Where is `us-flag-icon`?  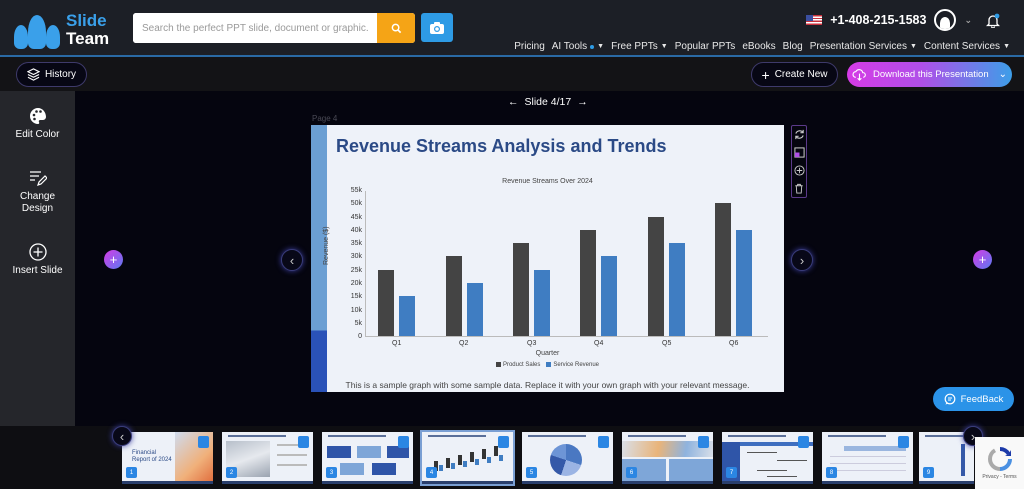 us-flag-icon is located at coordinates (814, 20).